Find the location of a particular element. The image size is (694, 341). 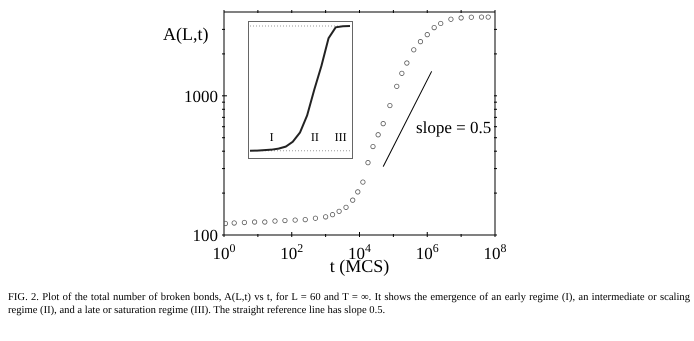

x-tick-label: 10$^{8}$ is located at coordinates (495, 252).